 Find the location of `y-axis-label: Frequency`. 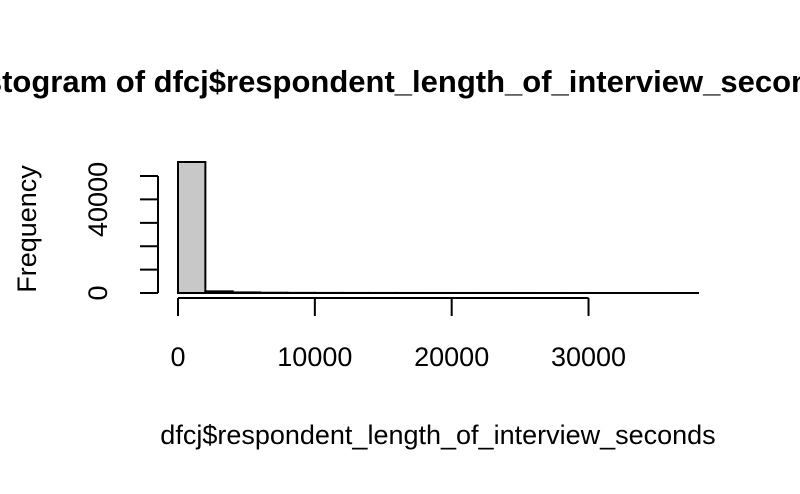

y-axis-label: Frequency is located at coordinates (27, 229).